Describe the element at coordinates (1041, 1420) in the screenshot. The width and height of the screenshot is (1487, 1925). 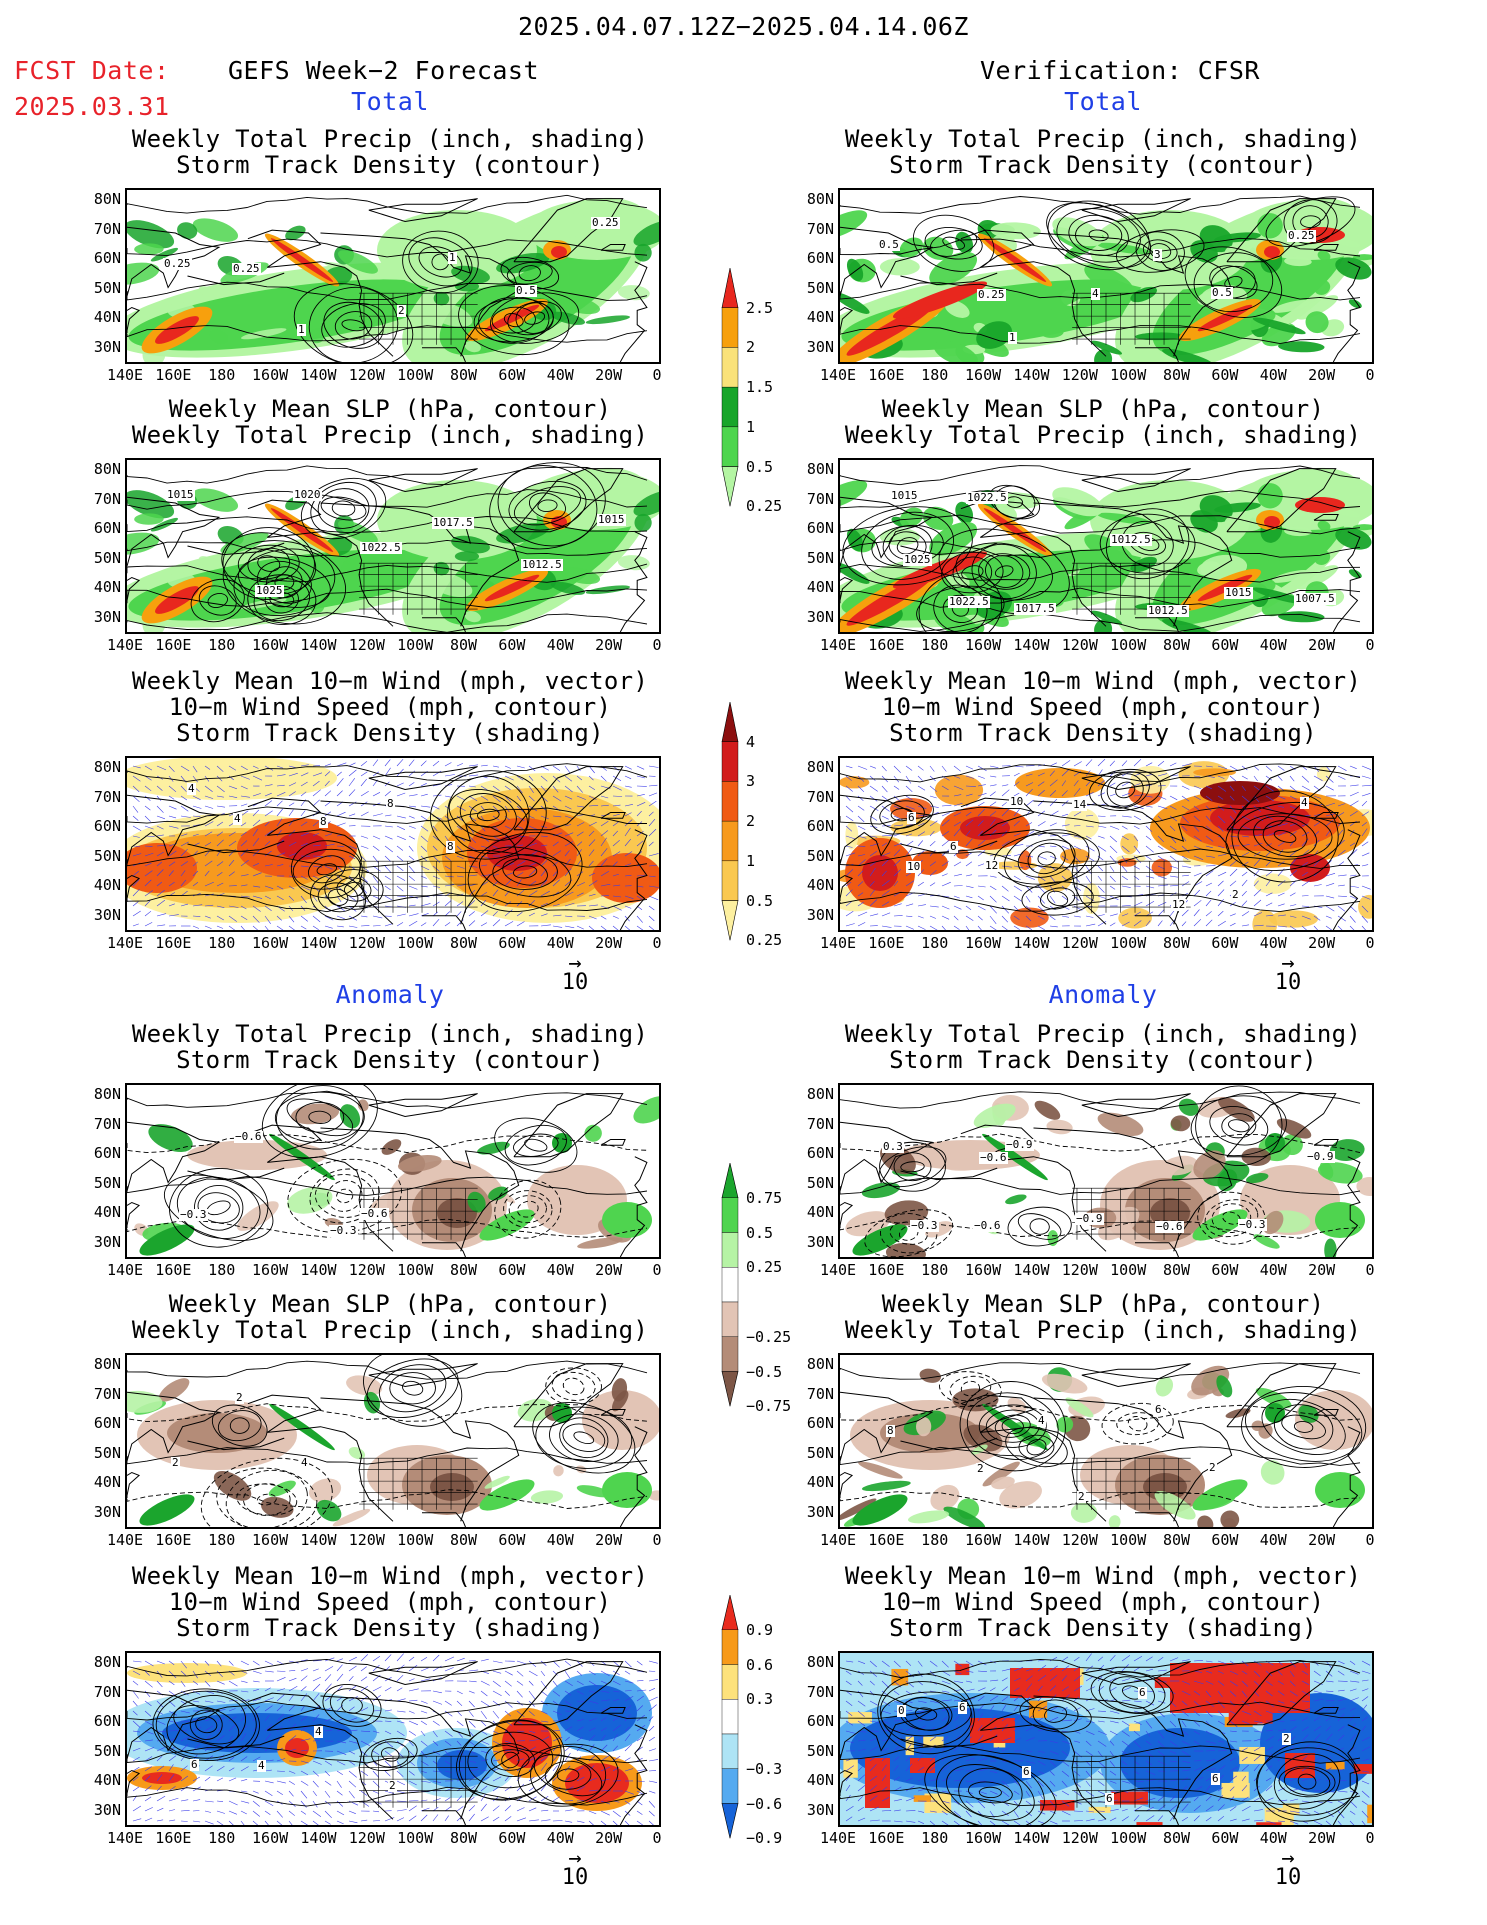
I see `contour-label: 4` at that location.